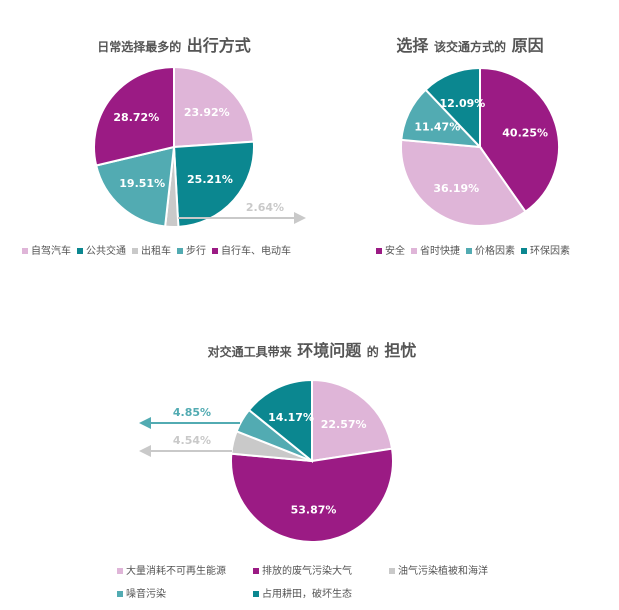 This screenshot has height=610, width=619. I want to click on legend-item: 自行车、电动车, so click(251, 252).